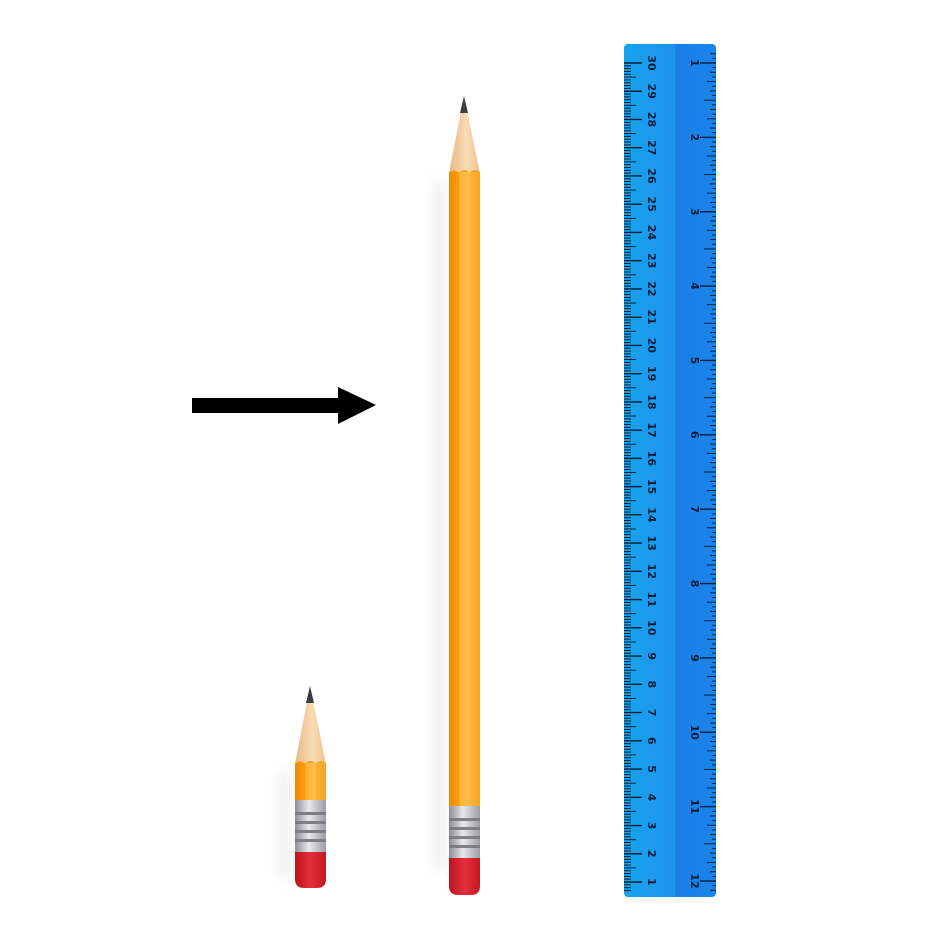  What do you see at coordinates (651, 769) in the screenshot?
I see `cm-label: 5` at bounding box center [651, 769].